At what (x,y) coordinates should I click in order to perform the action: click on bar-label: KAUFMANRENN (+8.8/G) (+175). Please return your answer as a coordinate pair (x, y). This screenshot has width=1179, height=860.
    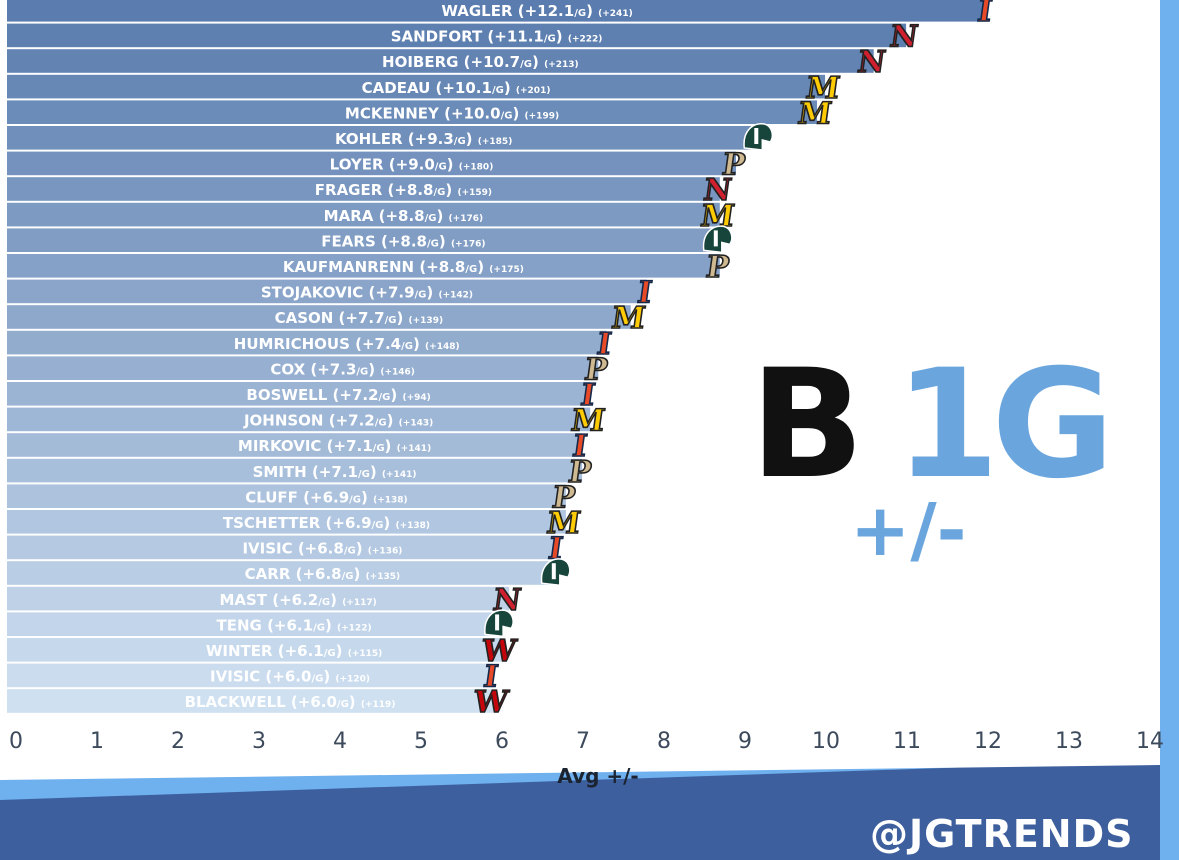
    Looking at the image, I should click on (403, 267).